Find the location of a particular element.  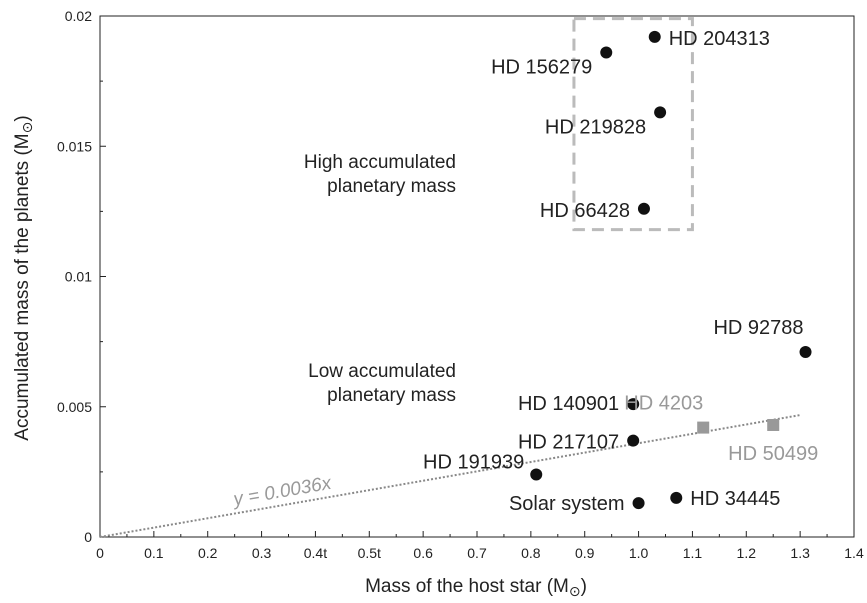

annotation-text: Low accumulated planetary mass is located at coordinates (382, 383).